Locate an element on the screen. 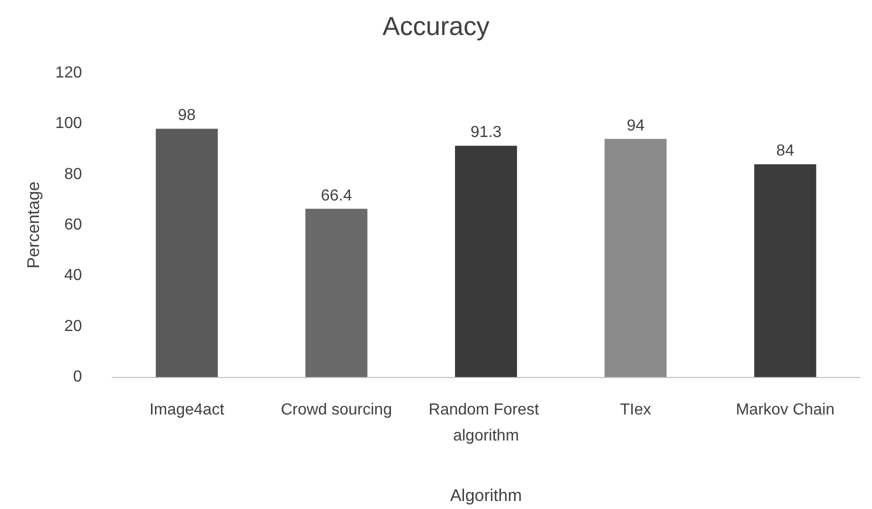  data-label: 98 is located at coordinates (187, 115).